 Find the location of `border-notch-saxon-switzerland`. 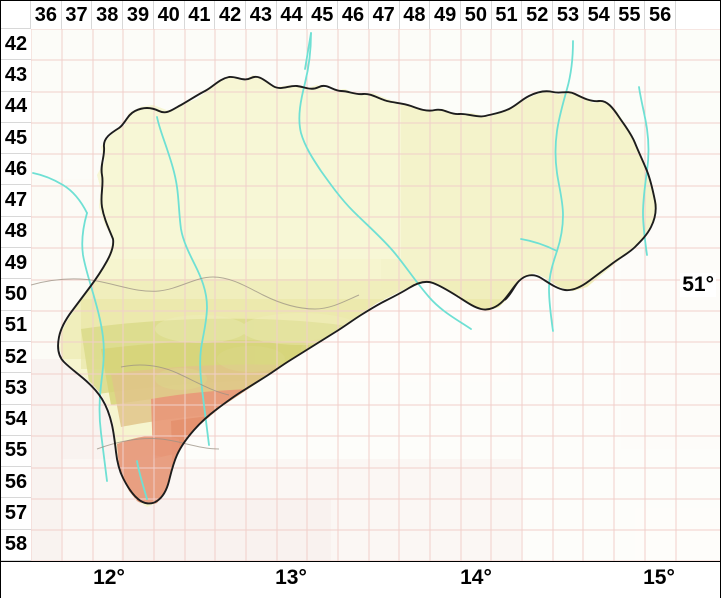

border-notch-saxon-switzerland is located at coordinates (512, 290).